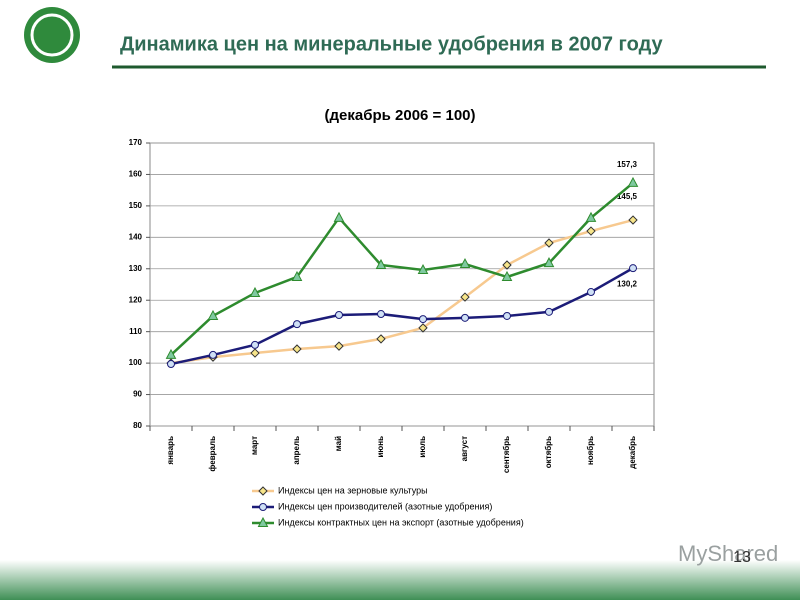  I want to click on y-tick-label: 140, so click(136, 236).